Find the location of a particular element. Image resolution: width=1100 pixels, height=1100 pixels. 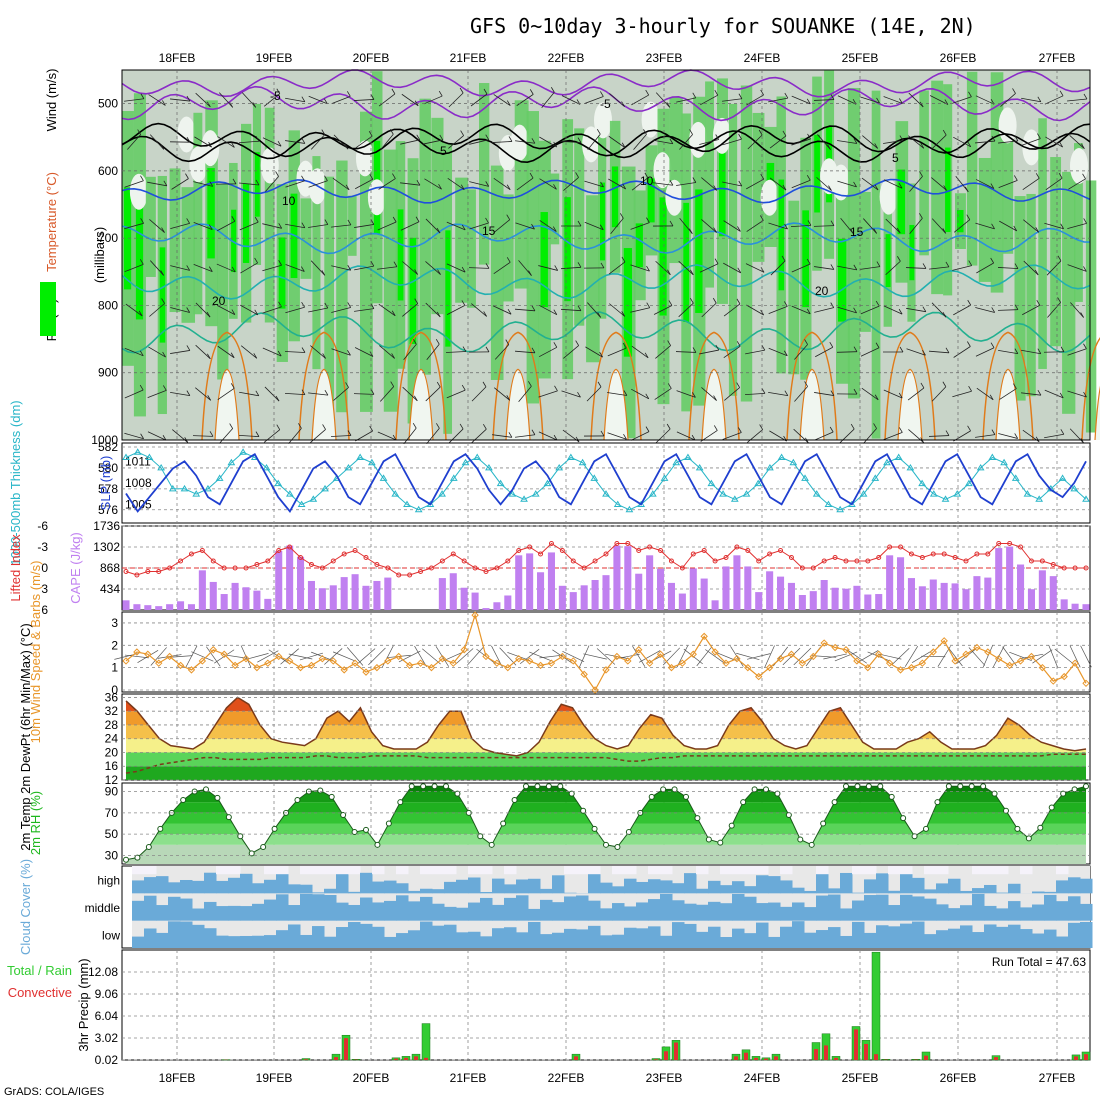

contour-label: 10 is located at coordinates (647, 181).